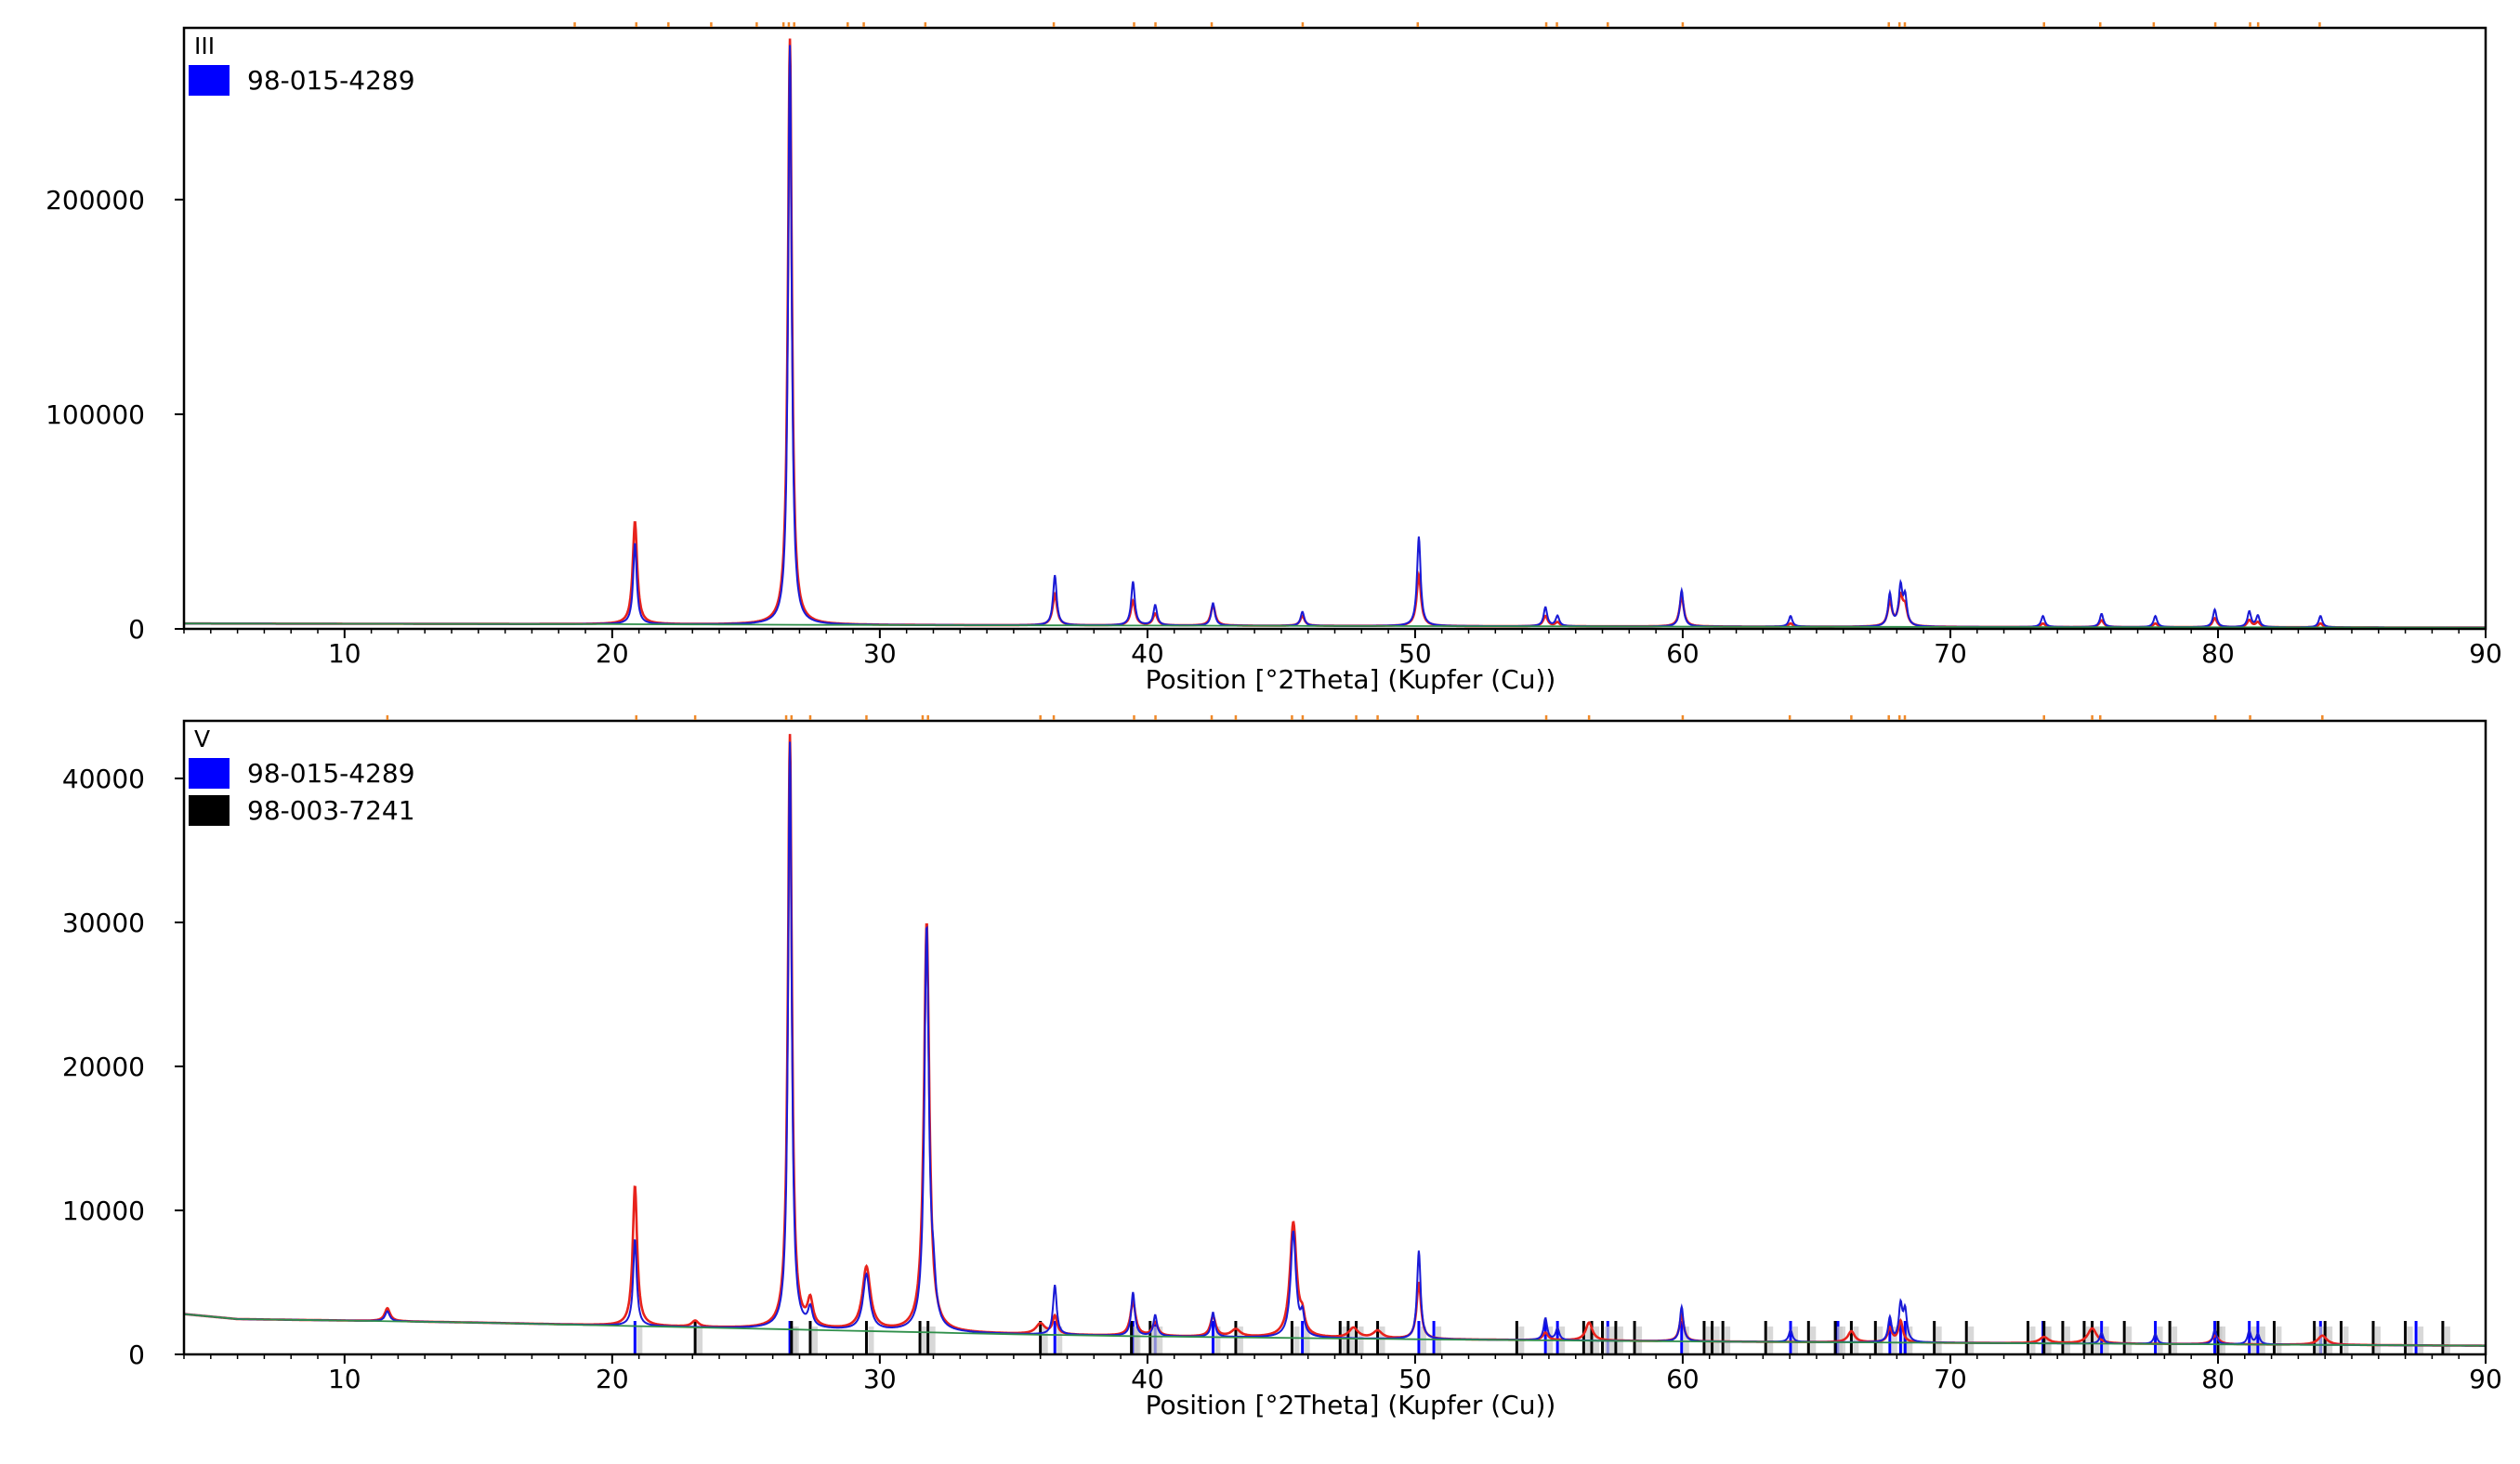 This screenshot has height=1464, width=2520. I want to click on panel-label: III, so click(204, 46).